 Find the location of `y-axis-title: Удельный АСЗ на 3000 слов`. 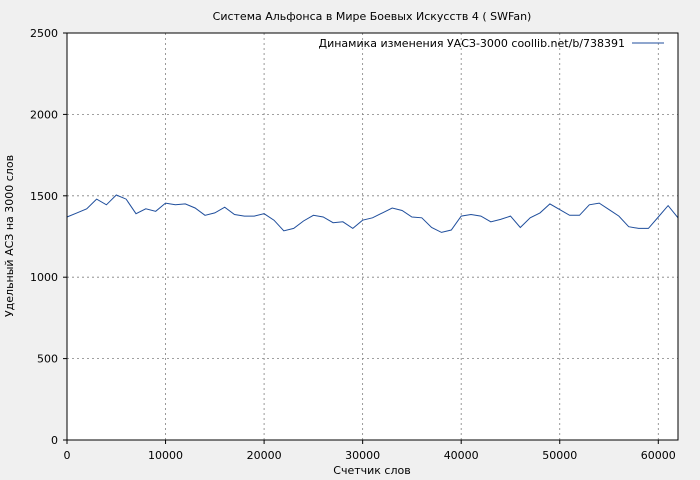

y-axis-title: Удельный АСЗ на 3000 слов is located at coordinates (9, 236).